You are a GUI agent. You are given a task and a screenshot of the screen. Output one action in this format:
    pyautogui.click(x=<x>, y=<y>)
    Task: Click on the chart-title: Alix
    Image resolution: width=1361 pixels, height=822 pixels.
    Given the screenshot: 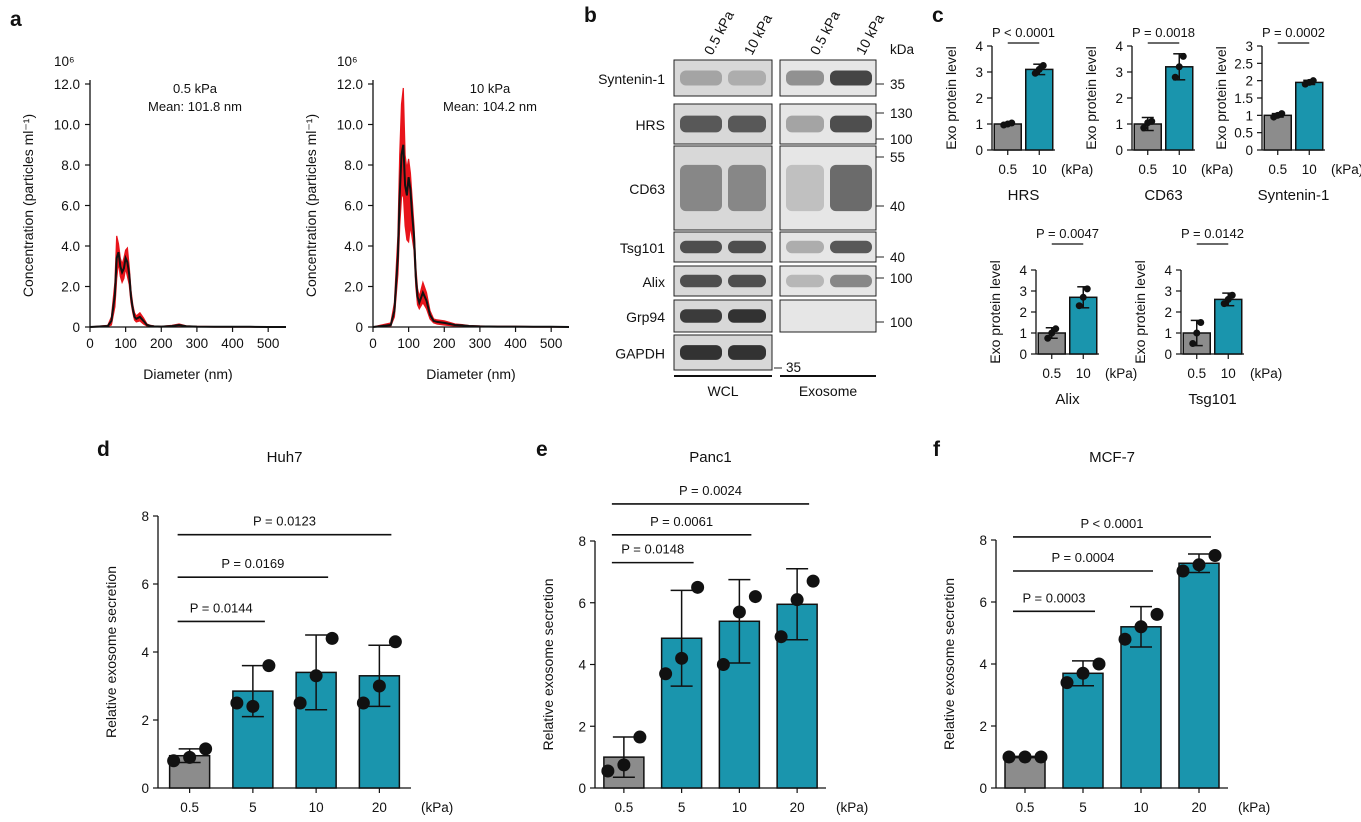 What is the action you would take?
    pyautogui.click(x=1067, y=399)
    